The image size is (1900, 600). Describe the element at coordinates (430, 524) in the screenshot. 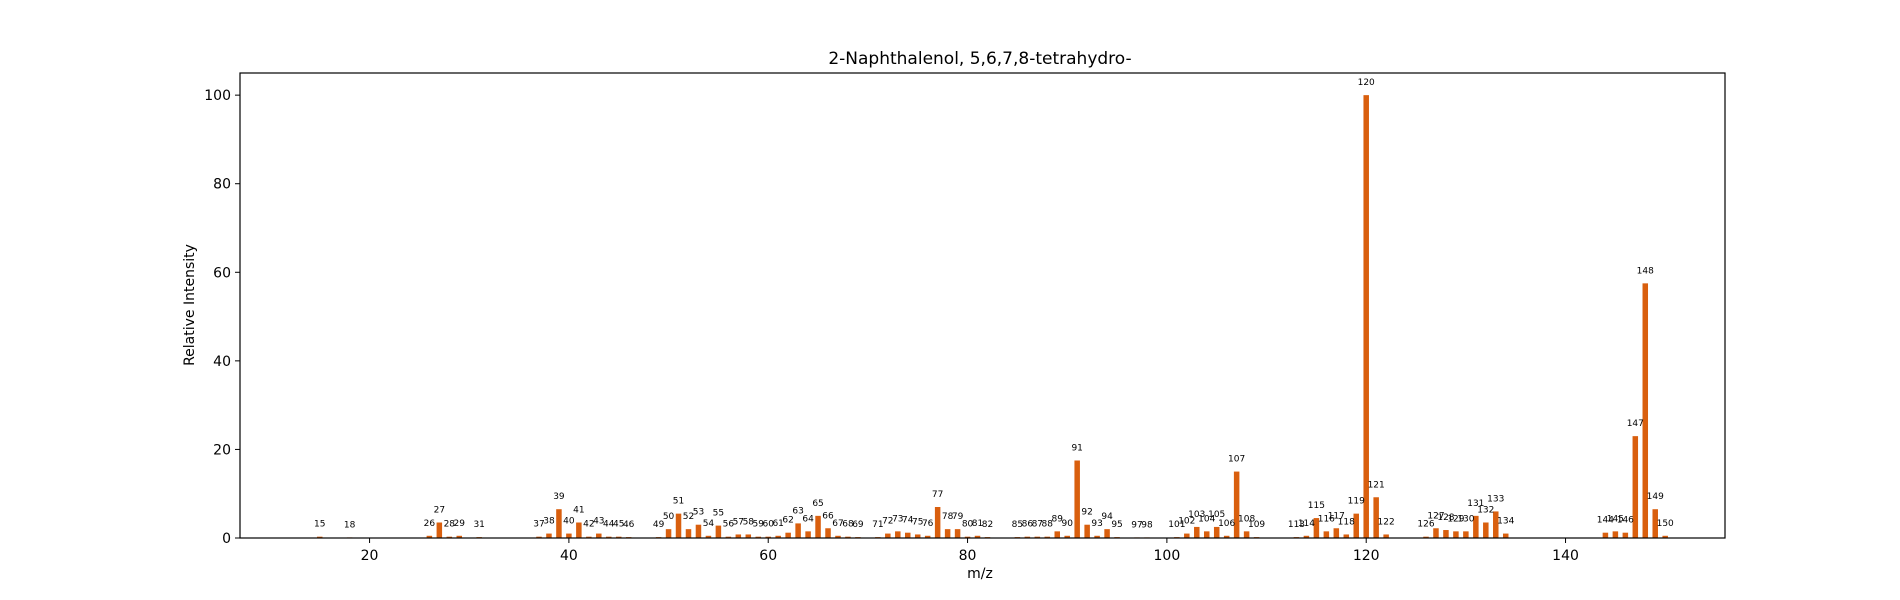

I see `peak-label-mz-26: 26` at that location.